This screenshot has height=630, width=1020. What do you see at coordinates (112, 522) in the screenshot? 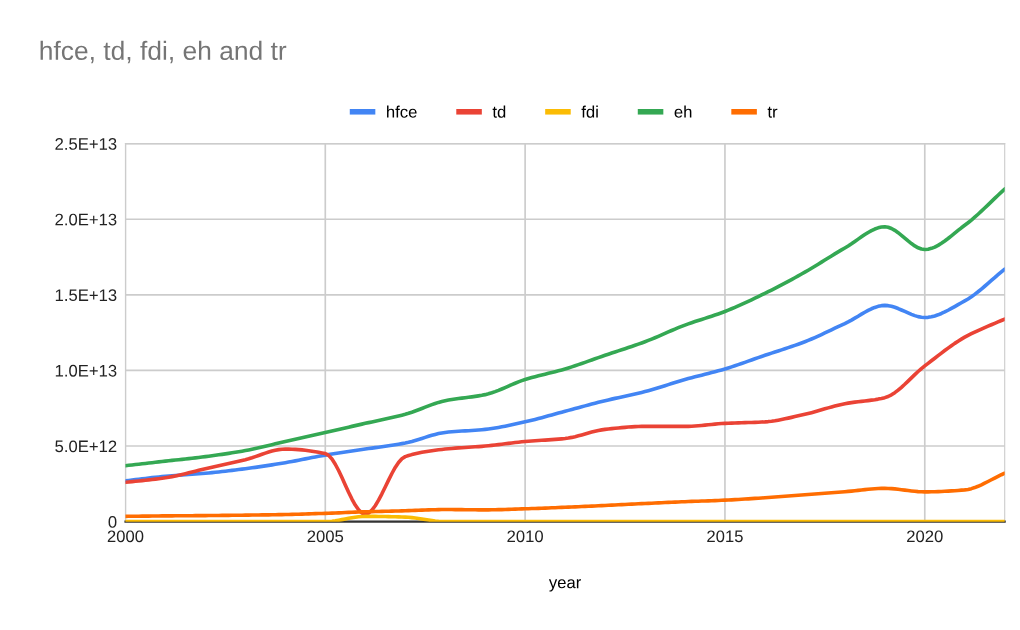
I see `y-tick-label: 0` at bounding box center [112, 522].